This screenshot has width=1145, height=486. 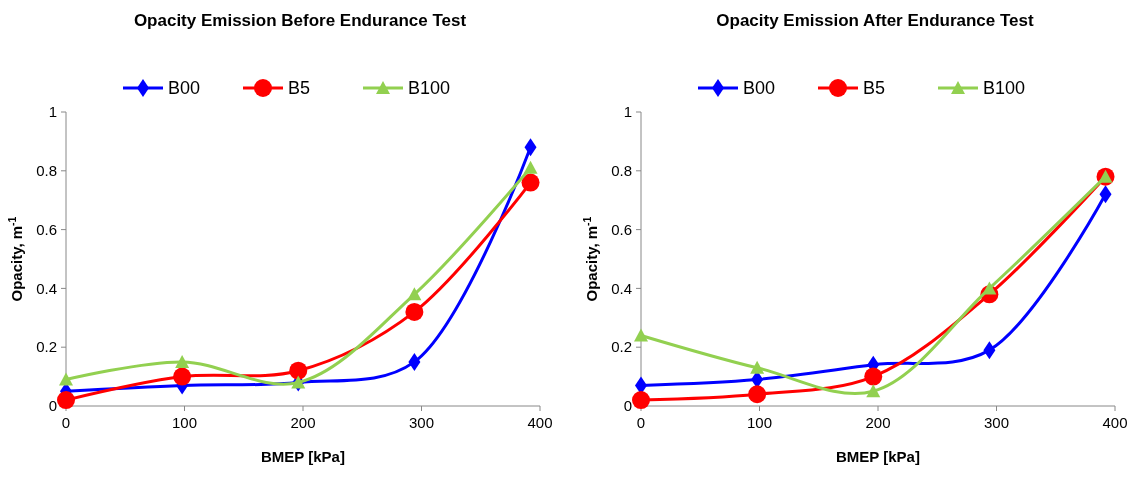 What do you see at coordinates (300, 20) in the screenshot?
I see `chart-title: Opacity Emission Before Endurance Test` at bounding box center [300, 20].